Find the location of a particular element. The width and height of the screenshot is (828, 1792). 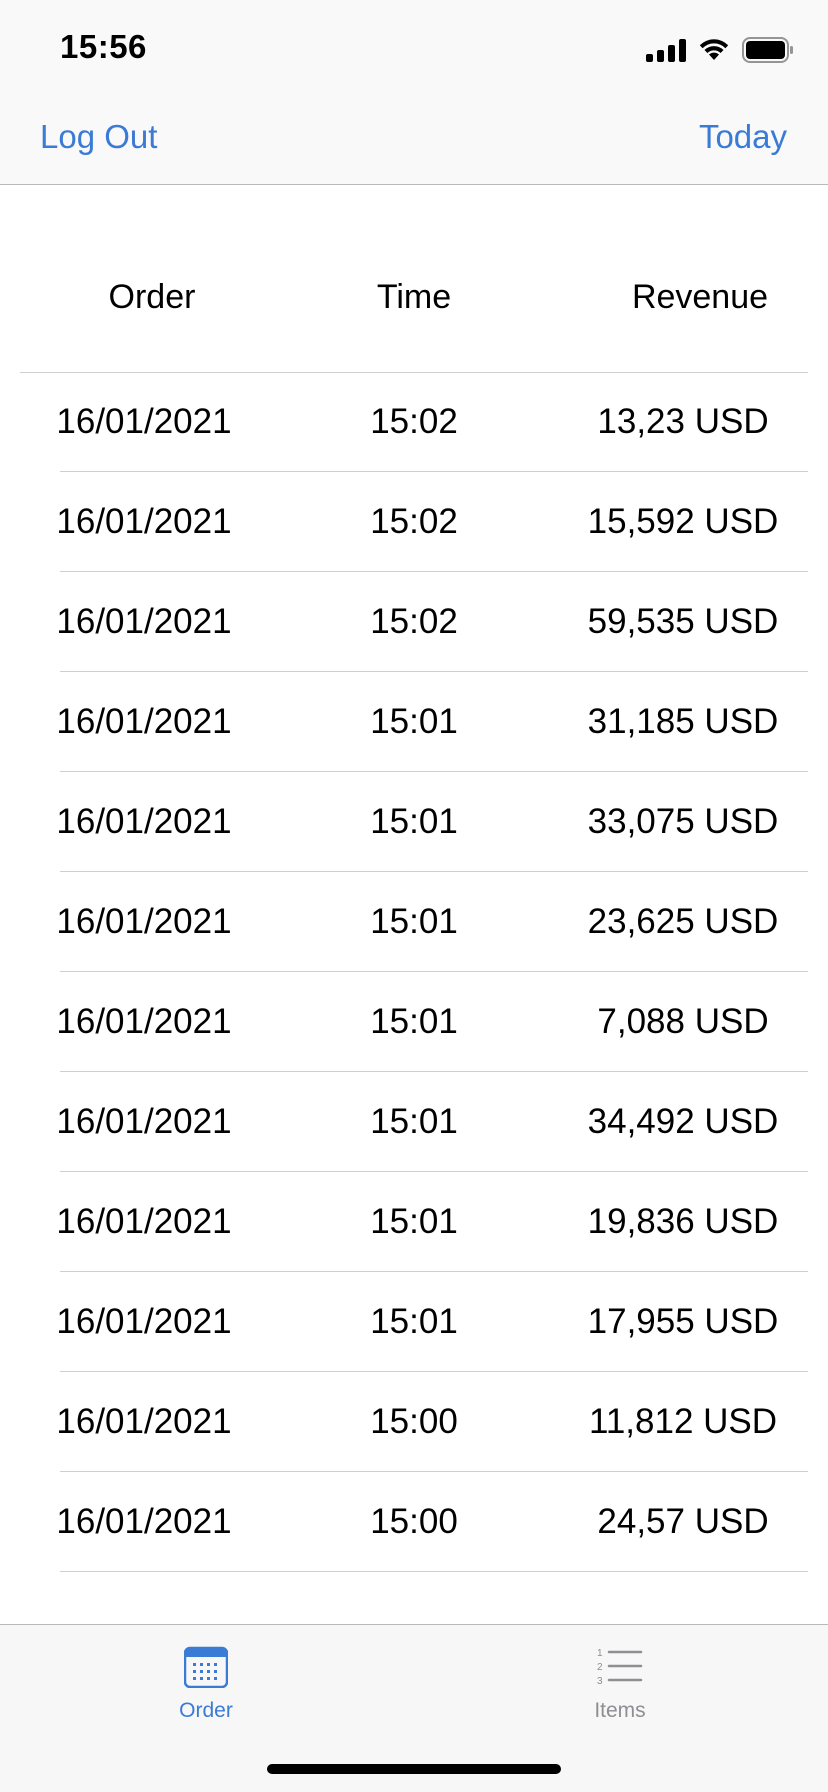

table-row: 16/01/2021 15:01 33,075 USD is located at coordinates (414, 822).